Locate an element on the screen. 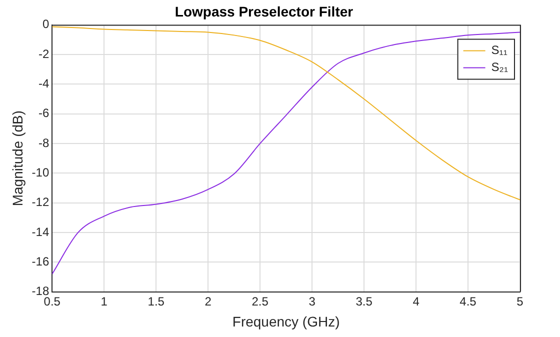  y-axis-title: Magnitude (dB) is located at coordinates (17, 158).